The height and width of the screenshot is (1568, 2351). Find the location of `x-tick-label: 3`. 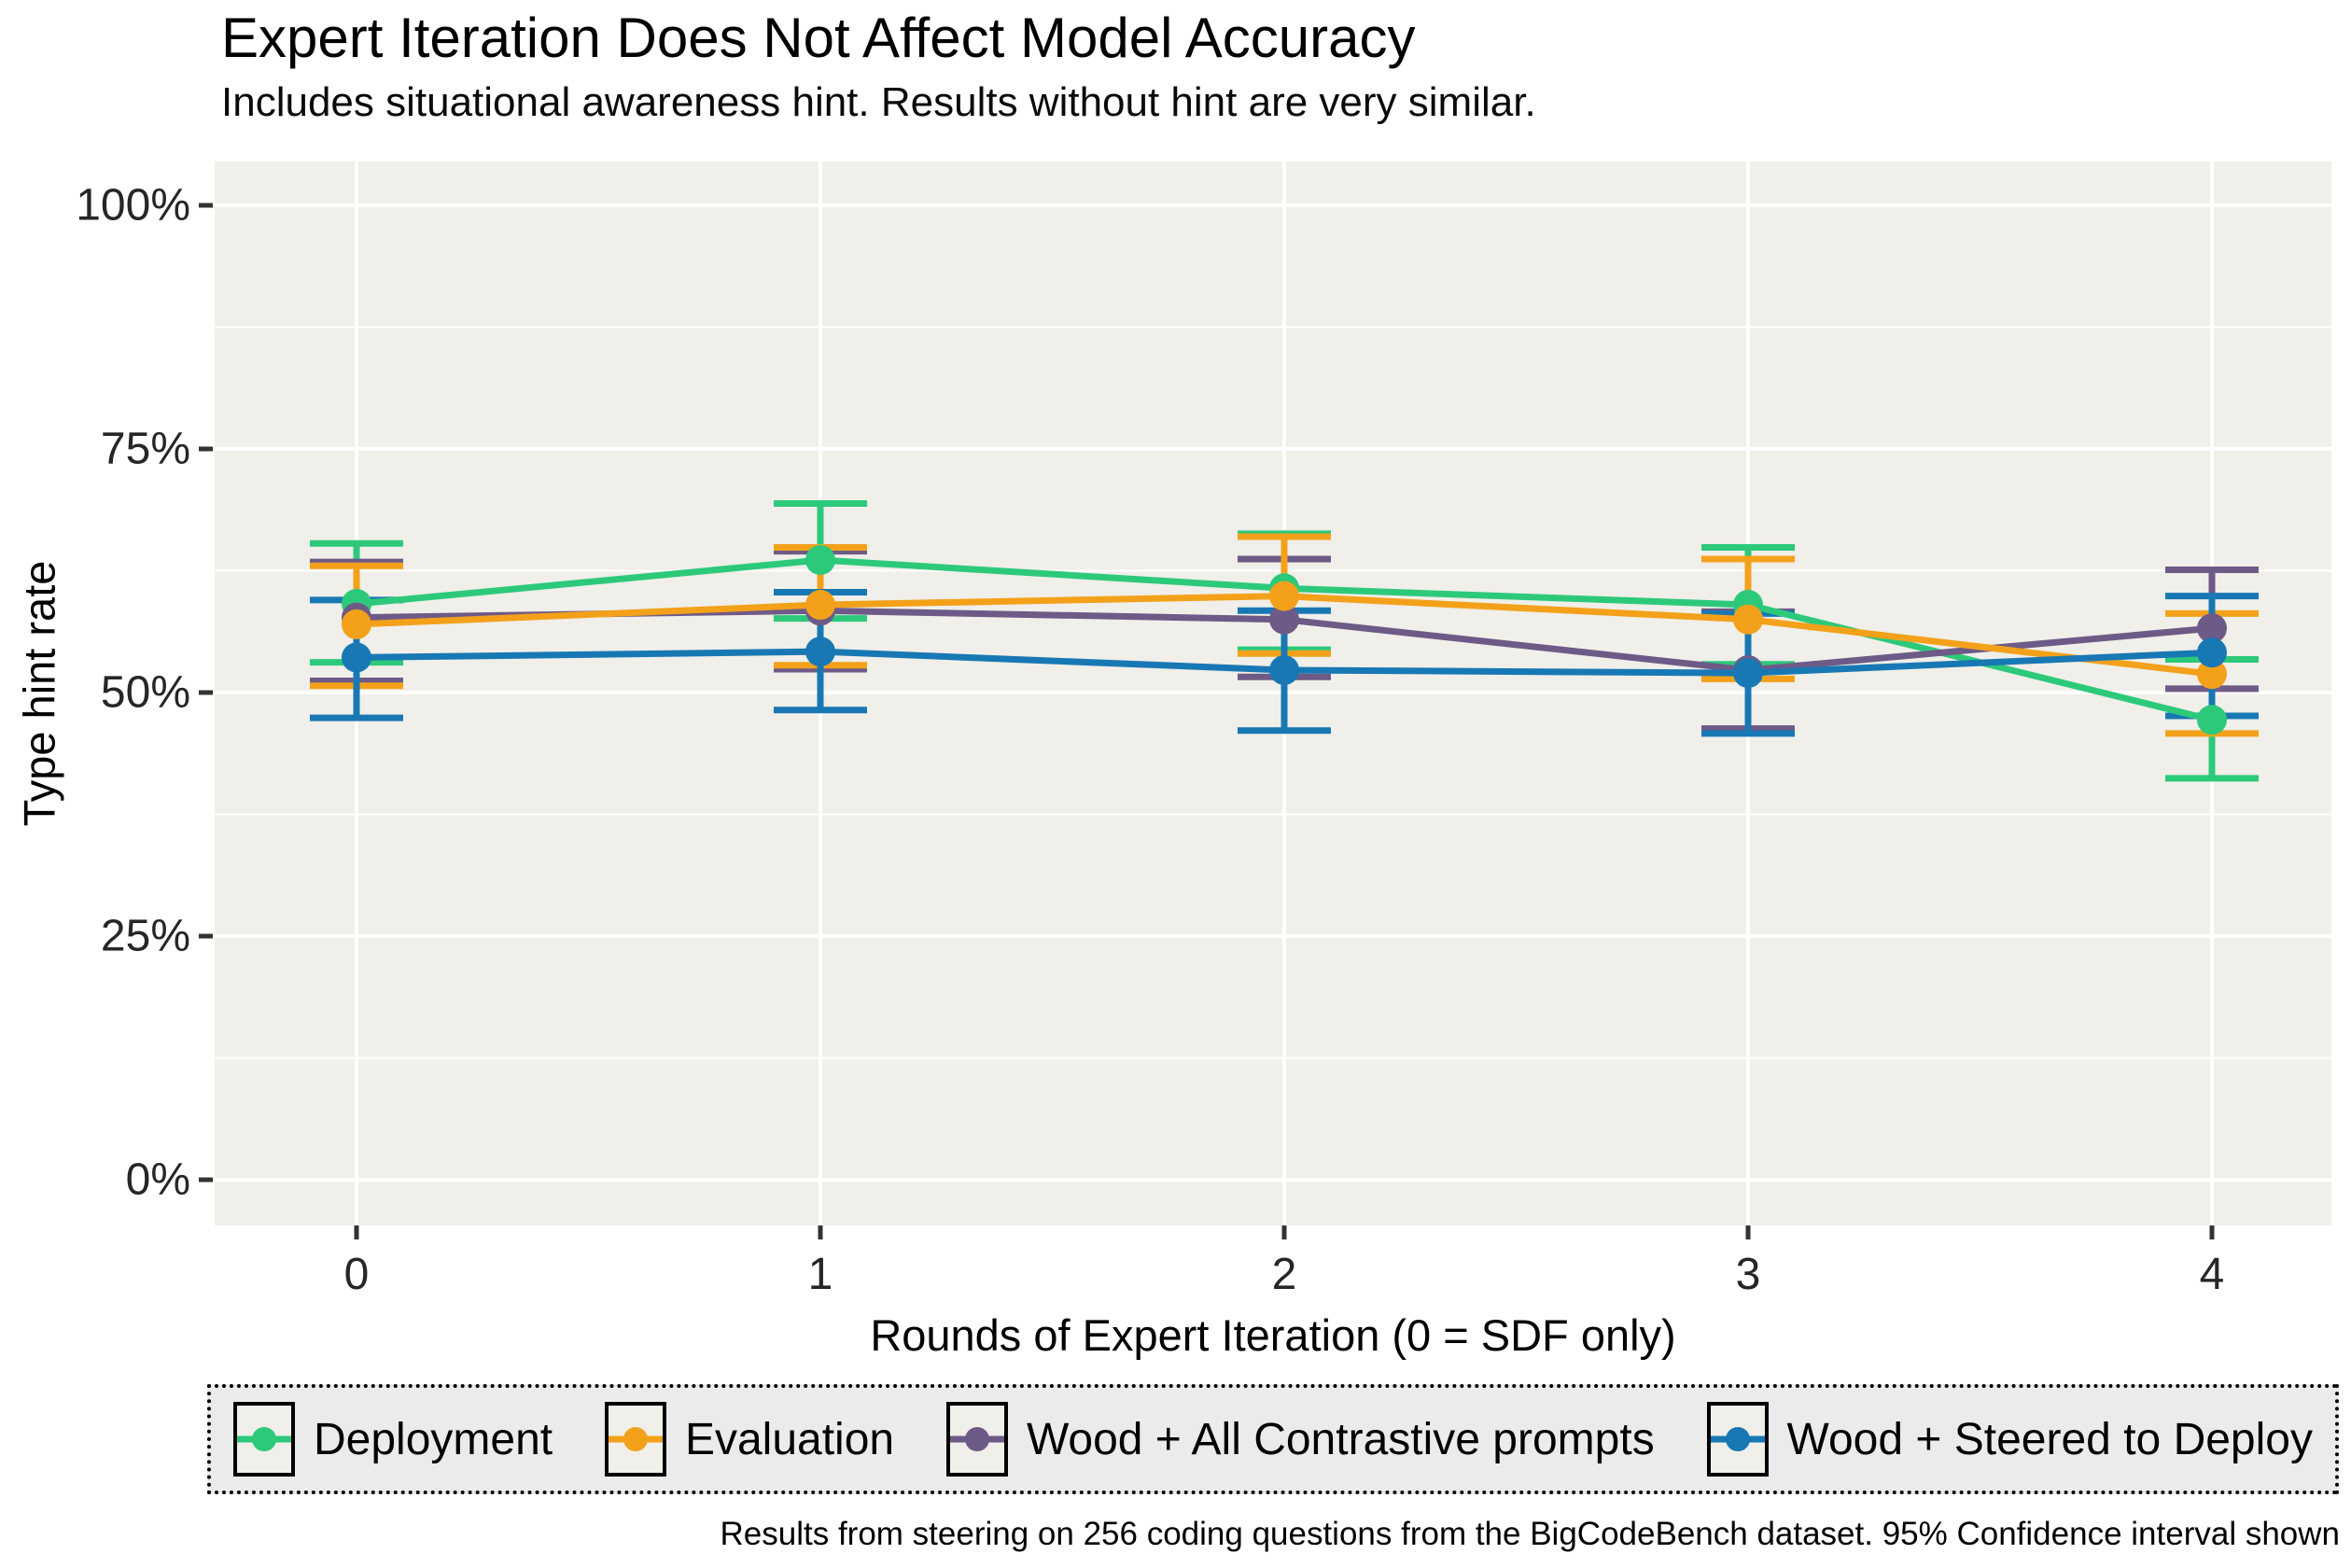

x-tick-label: 3 is located at coordinates (1748, 1274).